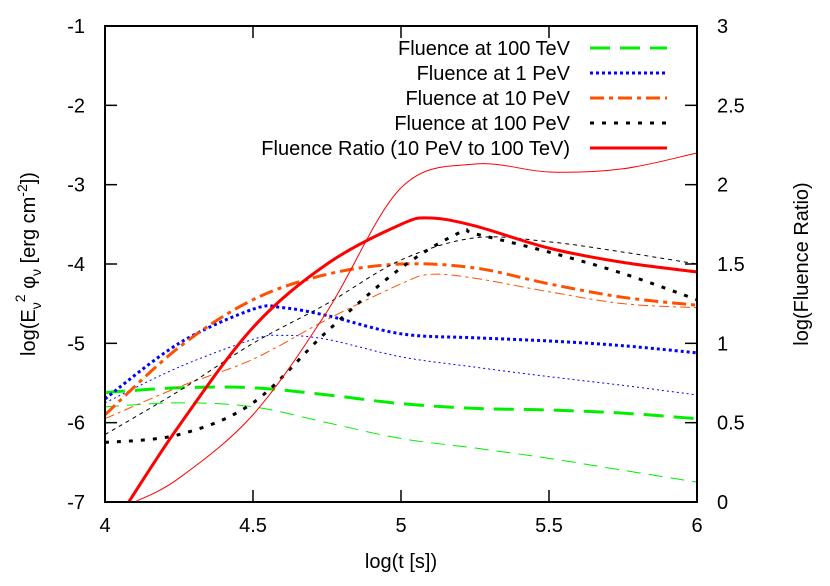 The width and height of the screenshot is (830, 586). What do you see at coordinates (549, 526) in the screenshot?
I see `x-tick-label: 5.5` at bounding box center [549, 526].